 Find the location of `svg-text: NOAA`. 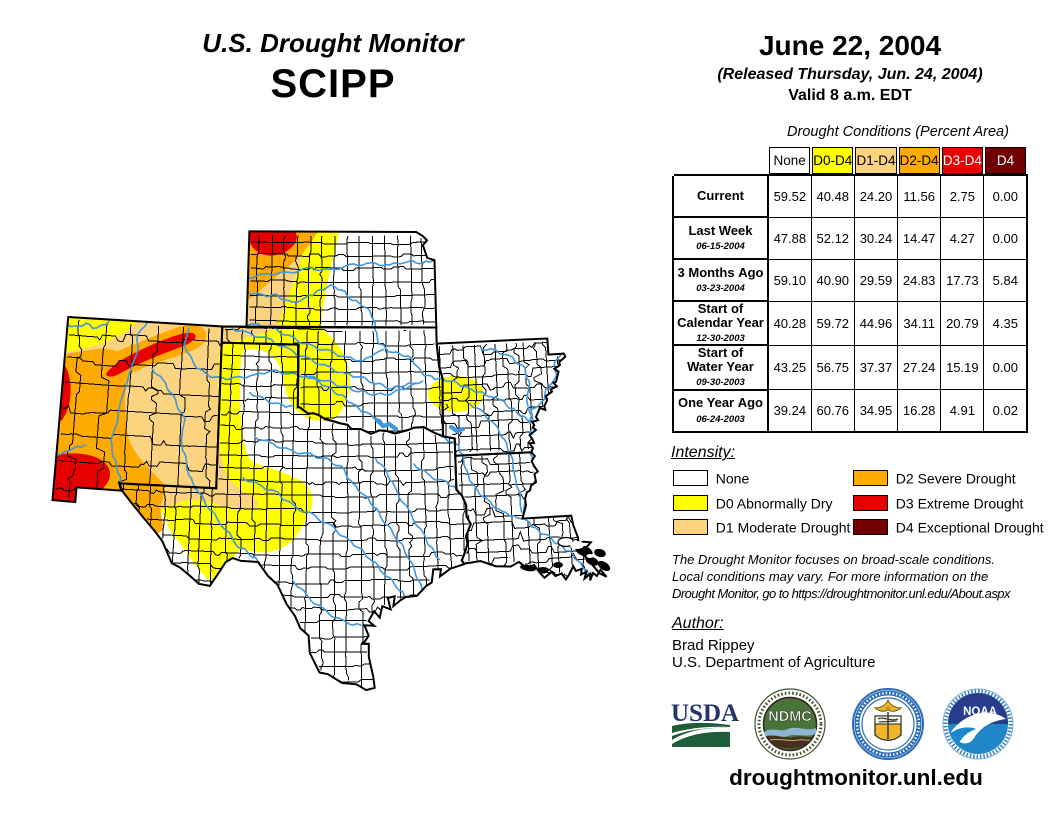

svg-text: NOAA is located at coordinates (980, 712).